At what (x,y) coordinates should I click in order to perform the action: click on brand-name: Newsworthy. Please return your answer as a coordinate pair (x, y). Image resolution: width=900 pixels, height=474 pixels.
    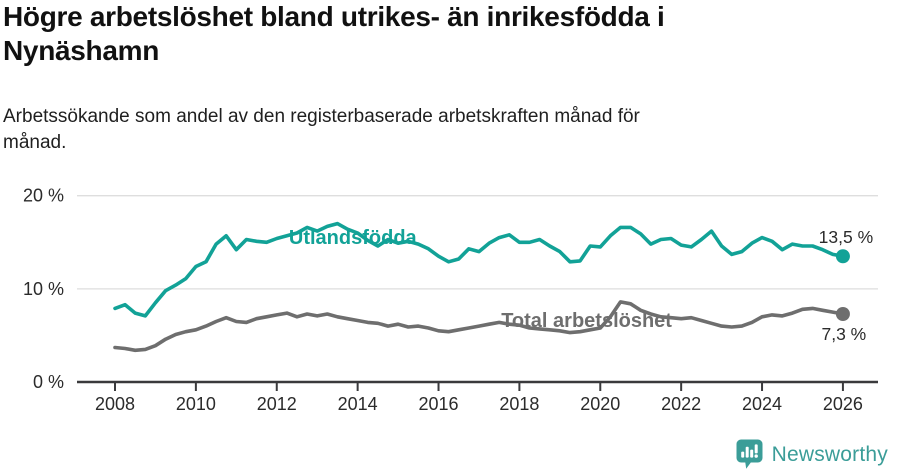
    Looking at the image, I should click on (829, 454).